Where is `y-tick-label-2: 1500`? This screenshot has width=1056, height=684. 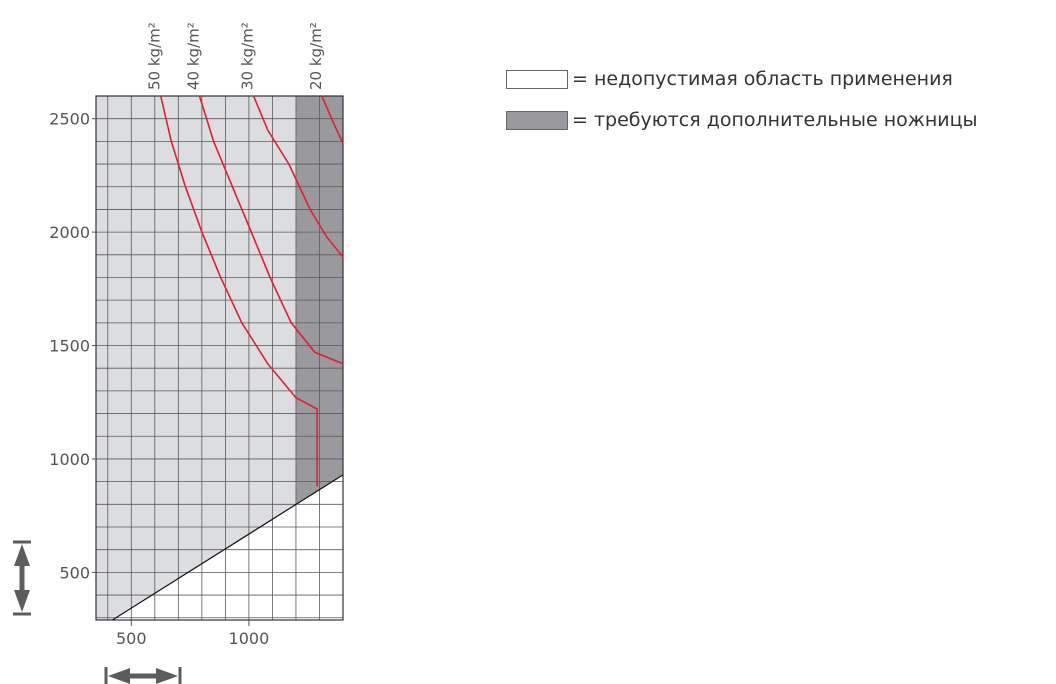 y-tick-label-2: 1500 is located at coordinates (69, 346).